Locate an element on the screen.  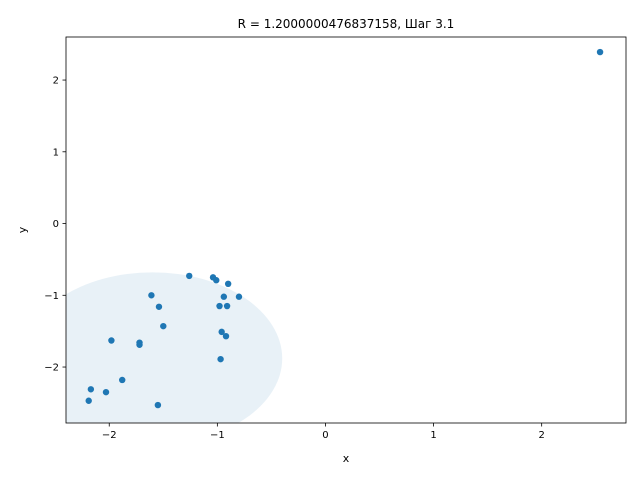
y-axis: −2 −1 0 1 2 is located at coordinates (55, 225).